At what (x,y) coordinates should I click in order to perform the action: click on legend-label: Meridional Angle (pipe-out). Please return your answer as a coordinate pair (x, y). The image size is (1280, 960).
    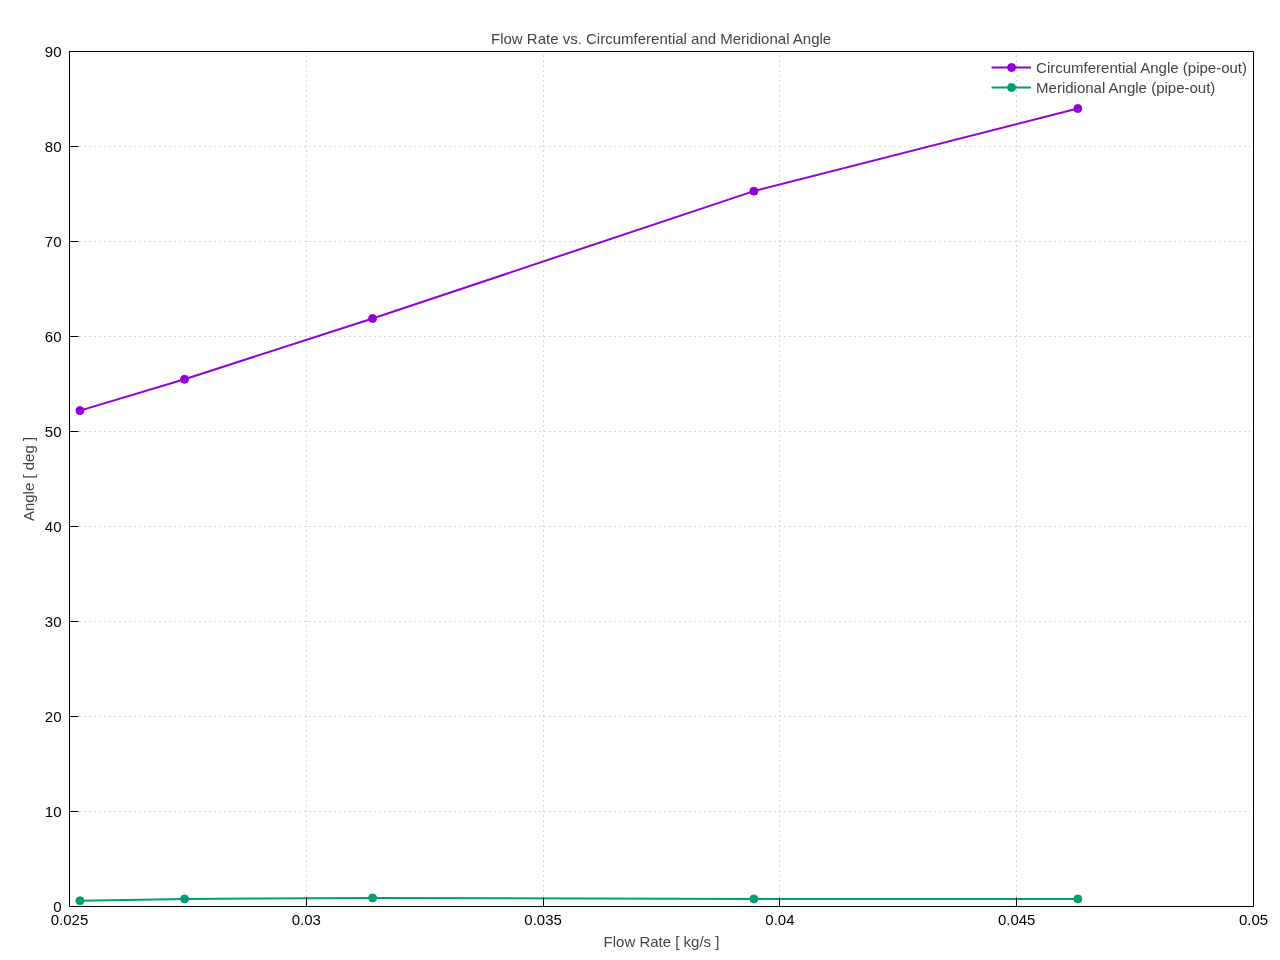
    Looking at the image, I should click on (1126, 87).